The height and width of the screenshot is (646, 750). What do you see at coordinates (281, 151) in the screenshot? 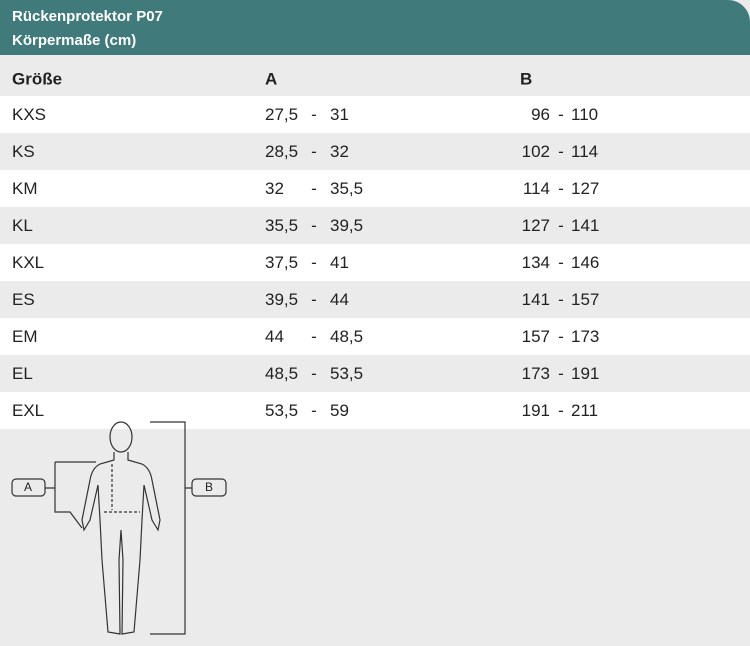
I see `a-from: 28,5` at bounding box center [281, 151].